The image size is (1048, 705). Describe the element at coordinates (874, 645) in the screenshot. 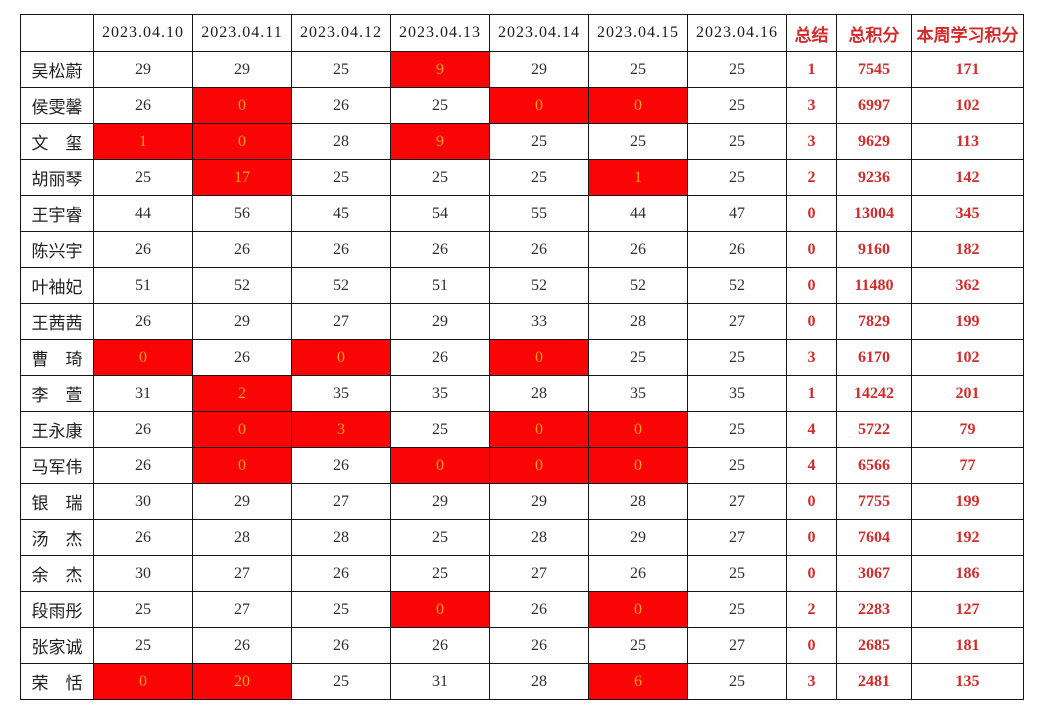

I see `total-points: 2685` at that location.